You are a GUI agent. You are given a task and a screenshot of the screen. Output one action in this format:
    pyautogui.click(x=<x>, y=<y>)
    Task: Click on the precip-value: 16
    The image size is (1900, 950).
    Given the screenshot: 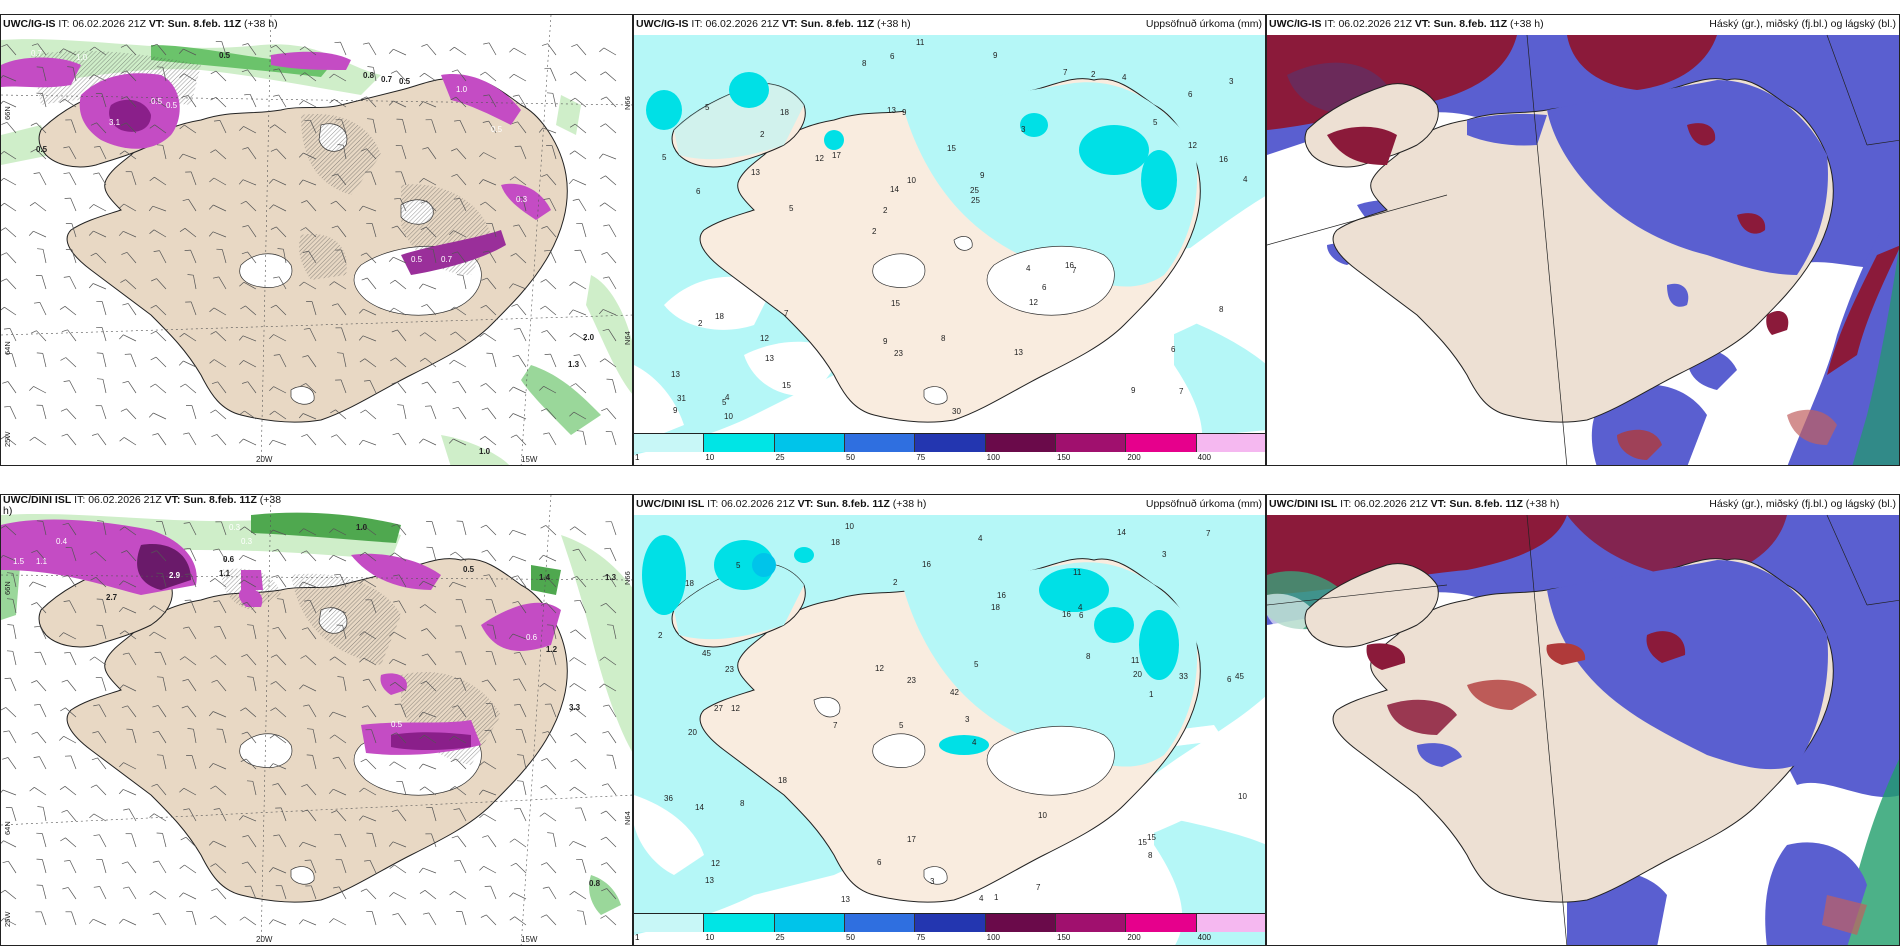 What is the action you would take?
    pyautogui.click(x=1223, y=159)
    